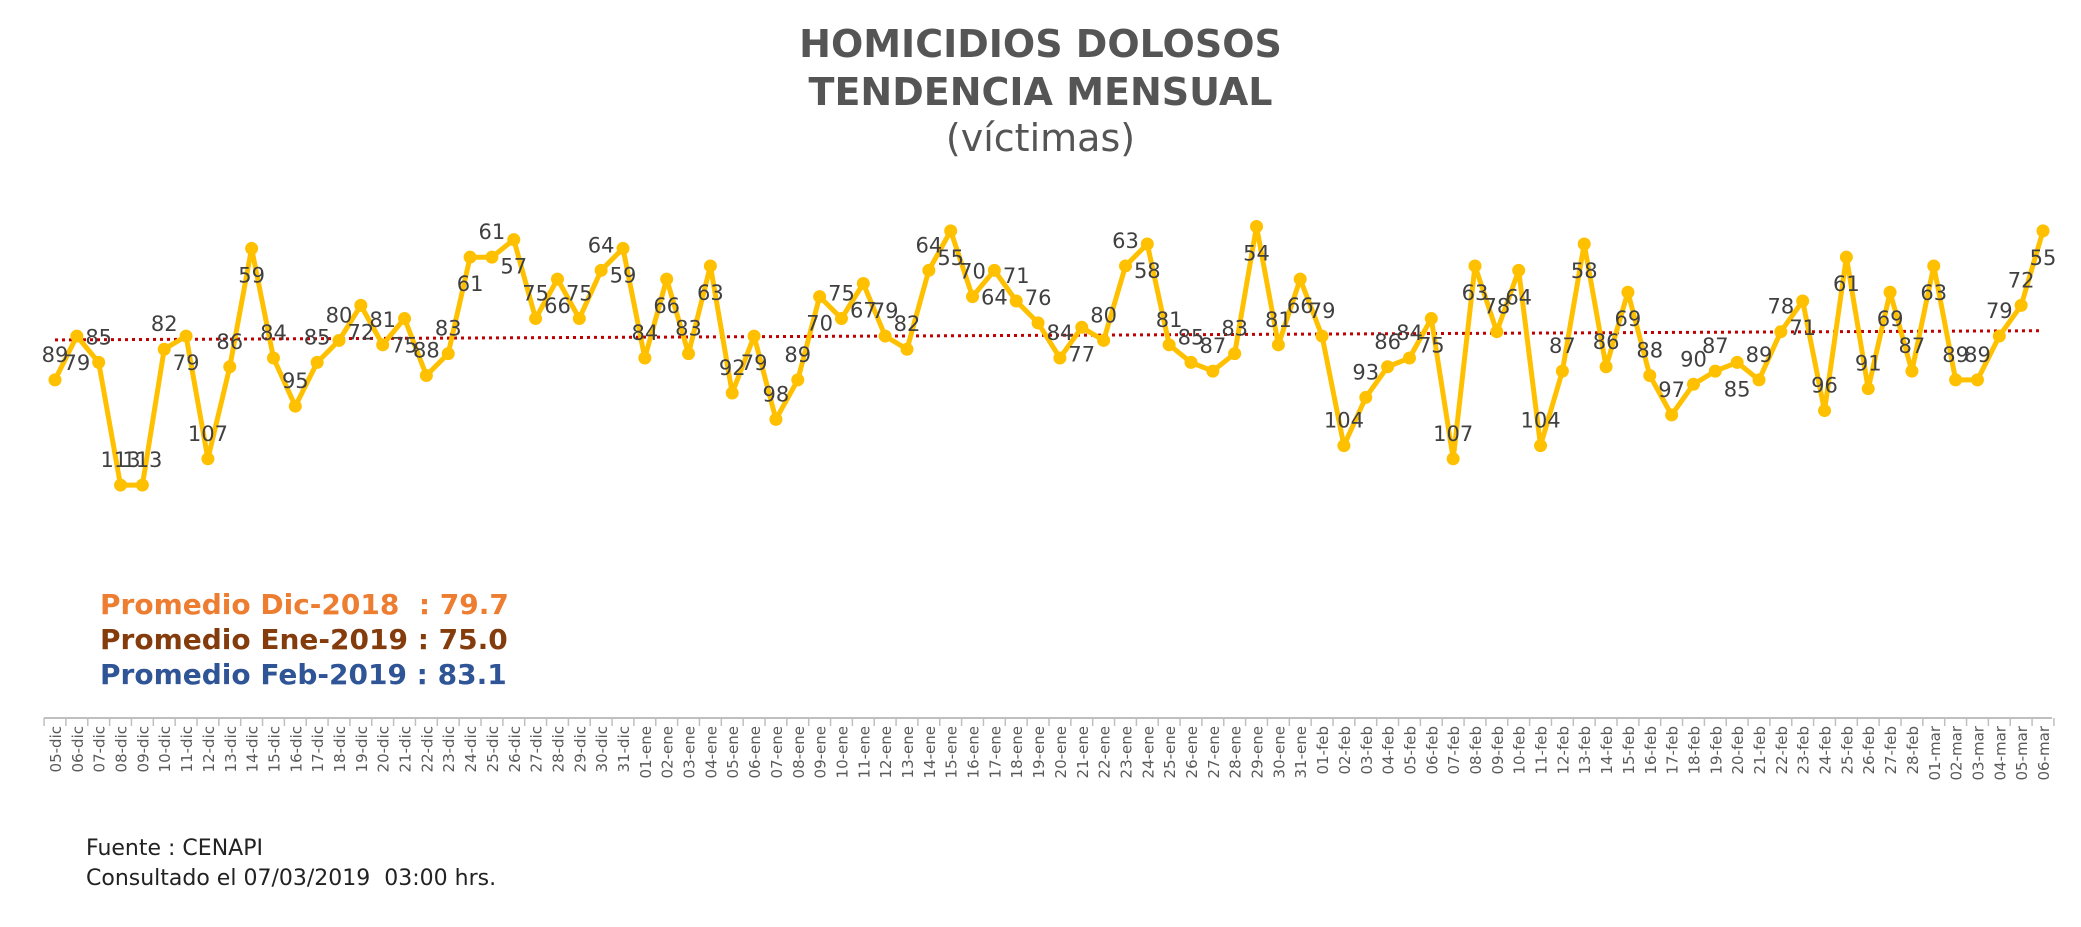 This screenshot has height=927, width=2081. I want to click on consulted-note: Consultado el 07/03/2019 03:00 hrs., so click(291, 878).